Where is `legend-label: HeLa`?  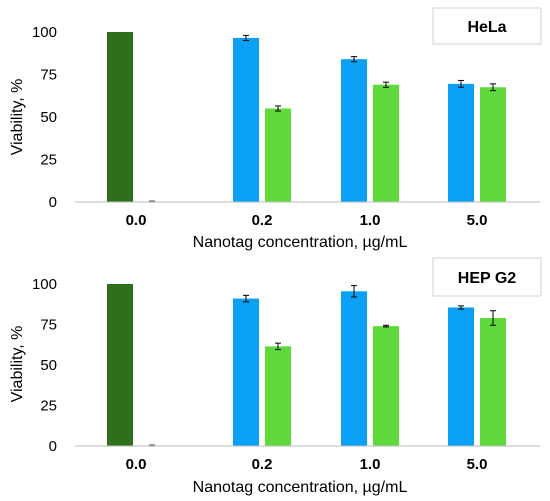 legend-label: HeLa is located at coordinates (486, 27).